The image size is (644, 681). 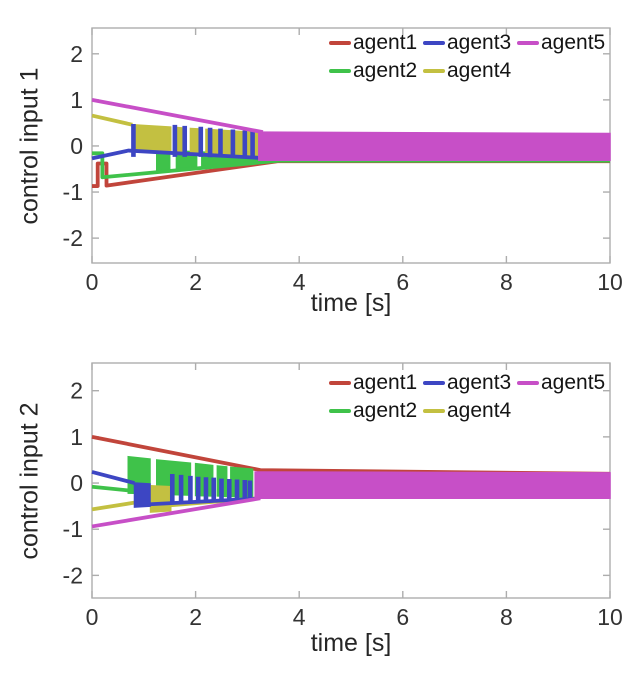 I want to click on series-agent2-line, so click(x=110, y=488).